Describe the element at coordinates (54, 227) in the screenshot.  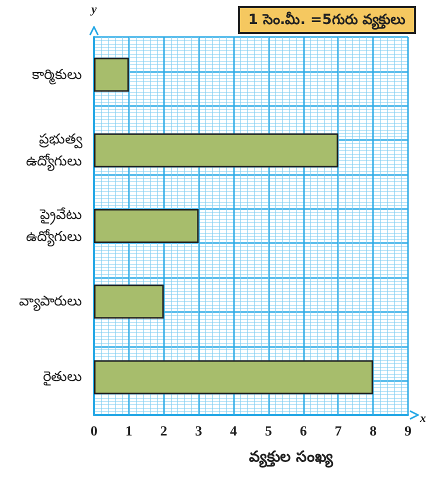
I see `y-tick-label: ప్రైవేటు ఉద్యోగులు` at that location.